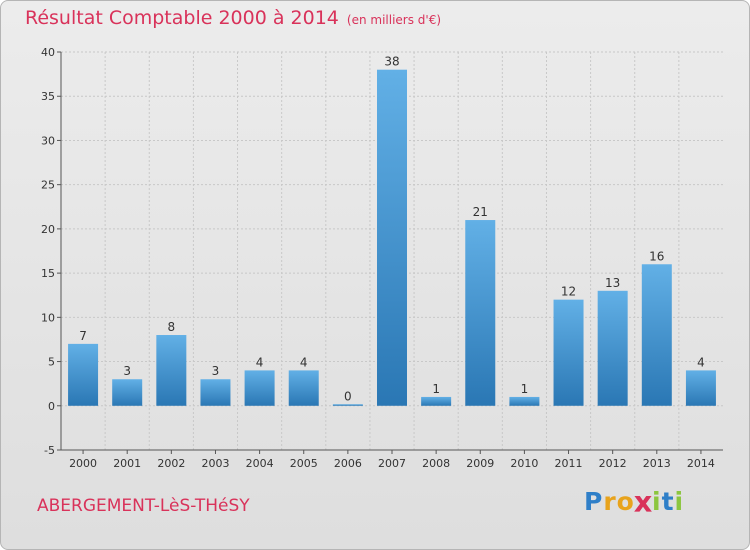 Image resolution: width=750 pixels, height=550 pixels. Describe the element at coordinates (127, 463) in the screenshot. I see `x-tick-label: 2001` at that location.